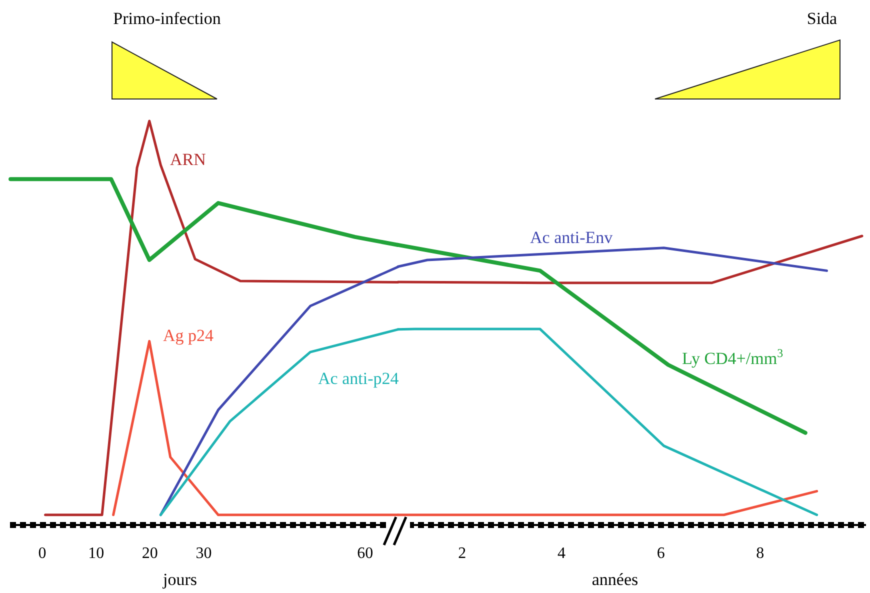 The image size is (870, 593). I want to click on series-label: Ag p24, so click(188, 335).